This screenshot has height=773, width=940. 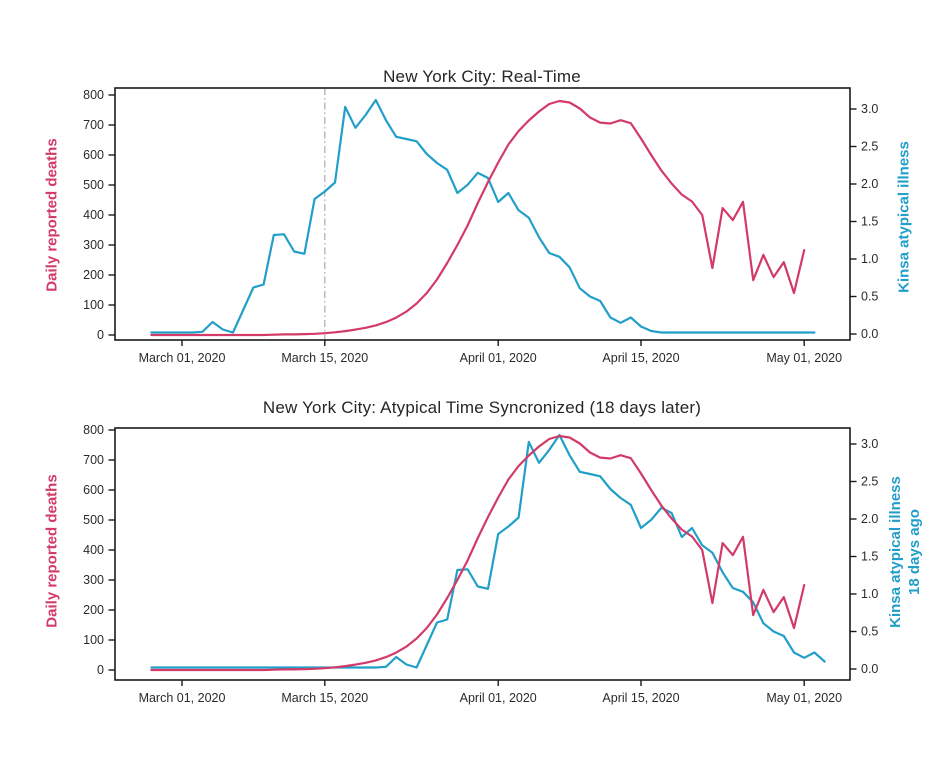 I want to click on chart1-ylabel-left-text: Daily reported deaths, so click(x=52, y=215).